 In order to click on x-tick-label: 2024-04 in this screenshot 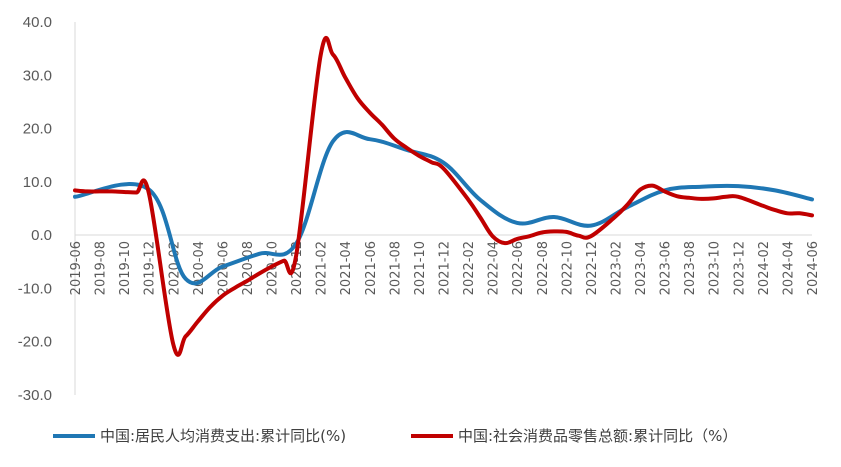, I will do `click(788, 268)`.